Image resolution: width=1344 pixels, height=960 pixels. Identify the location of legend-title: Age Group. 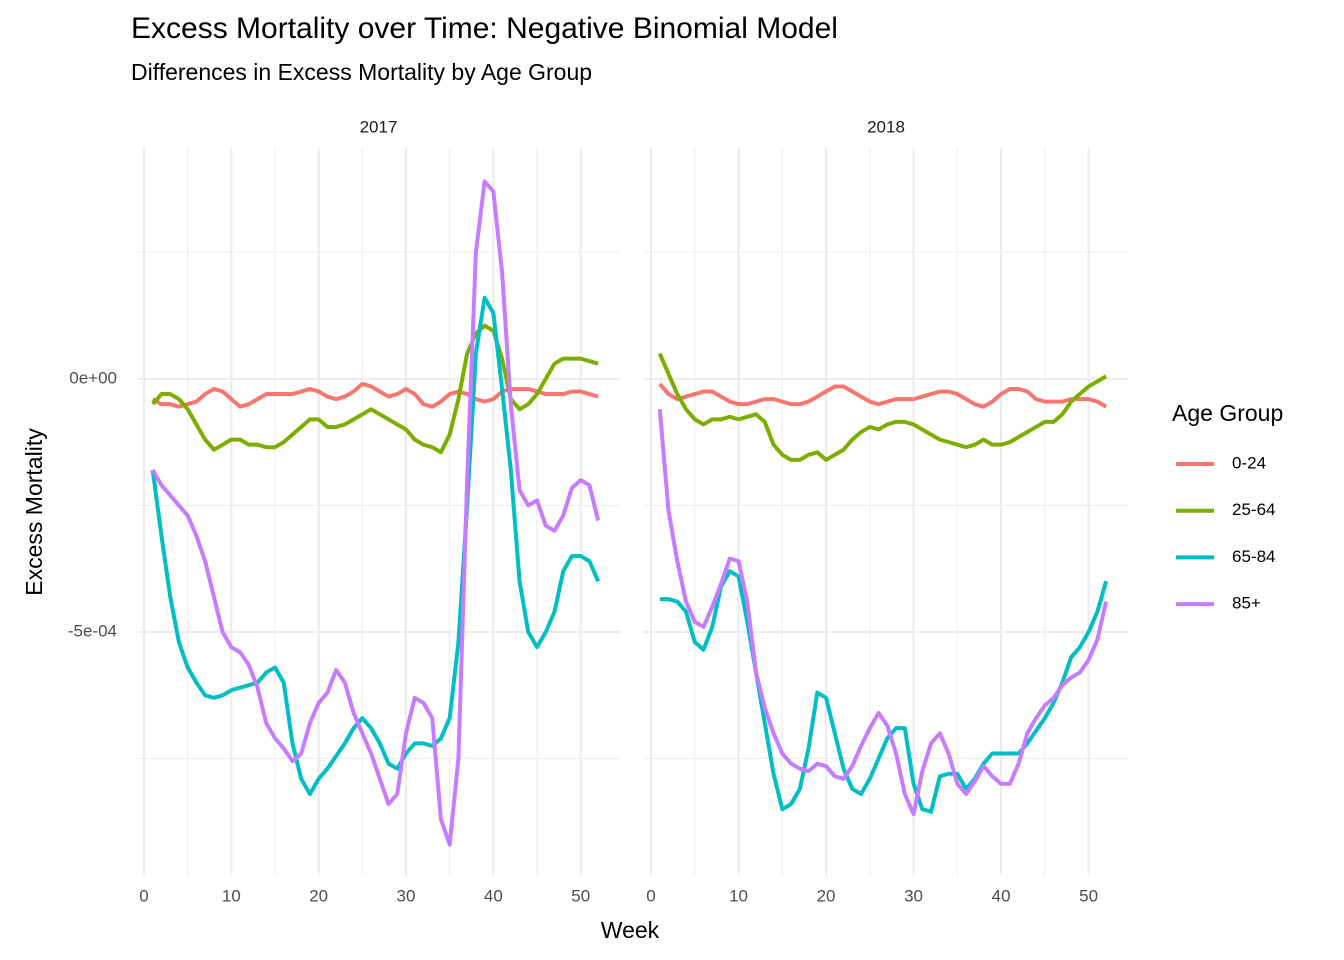
(1227, 413).